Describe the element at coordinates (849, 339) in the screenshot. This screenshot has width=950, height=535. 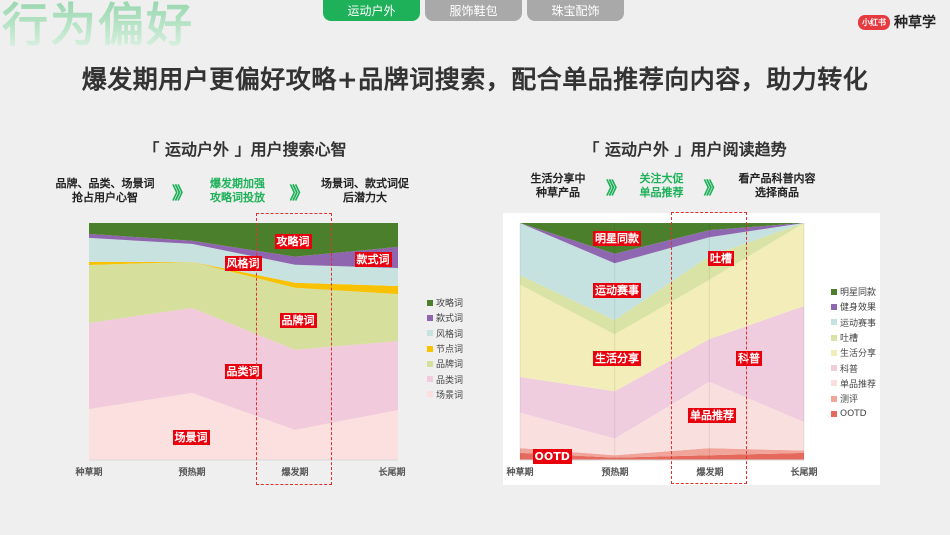
I see `legend-label: 吐槽` at that location.